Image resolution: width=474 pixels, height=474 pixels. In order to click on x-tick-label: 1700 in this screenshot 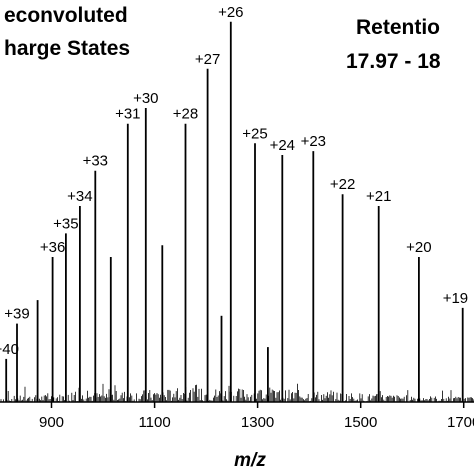, I will do `click(460, 422)`.